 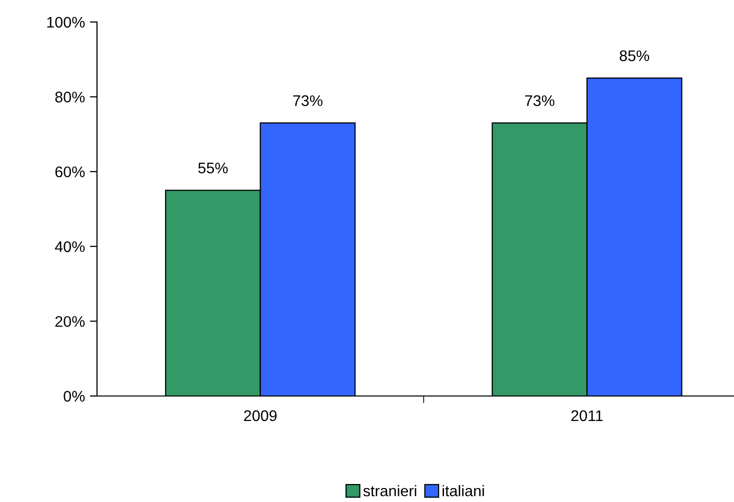 I want to click on y-tick-label: 0%, so click(x=74, y=396).